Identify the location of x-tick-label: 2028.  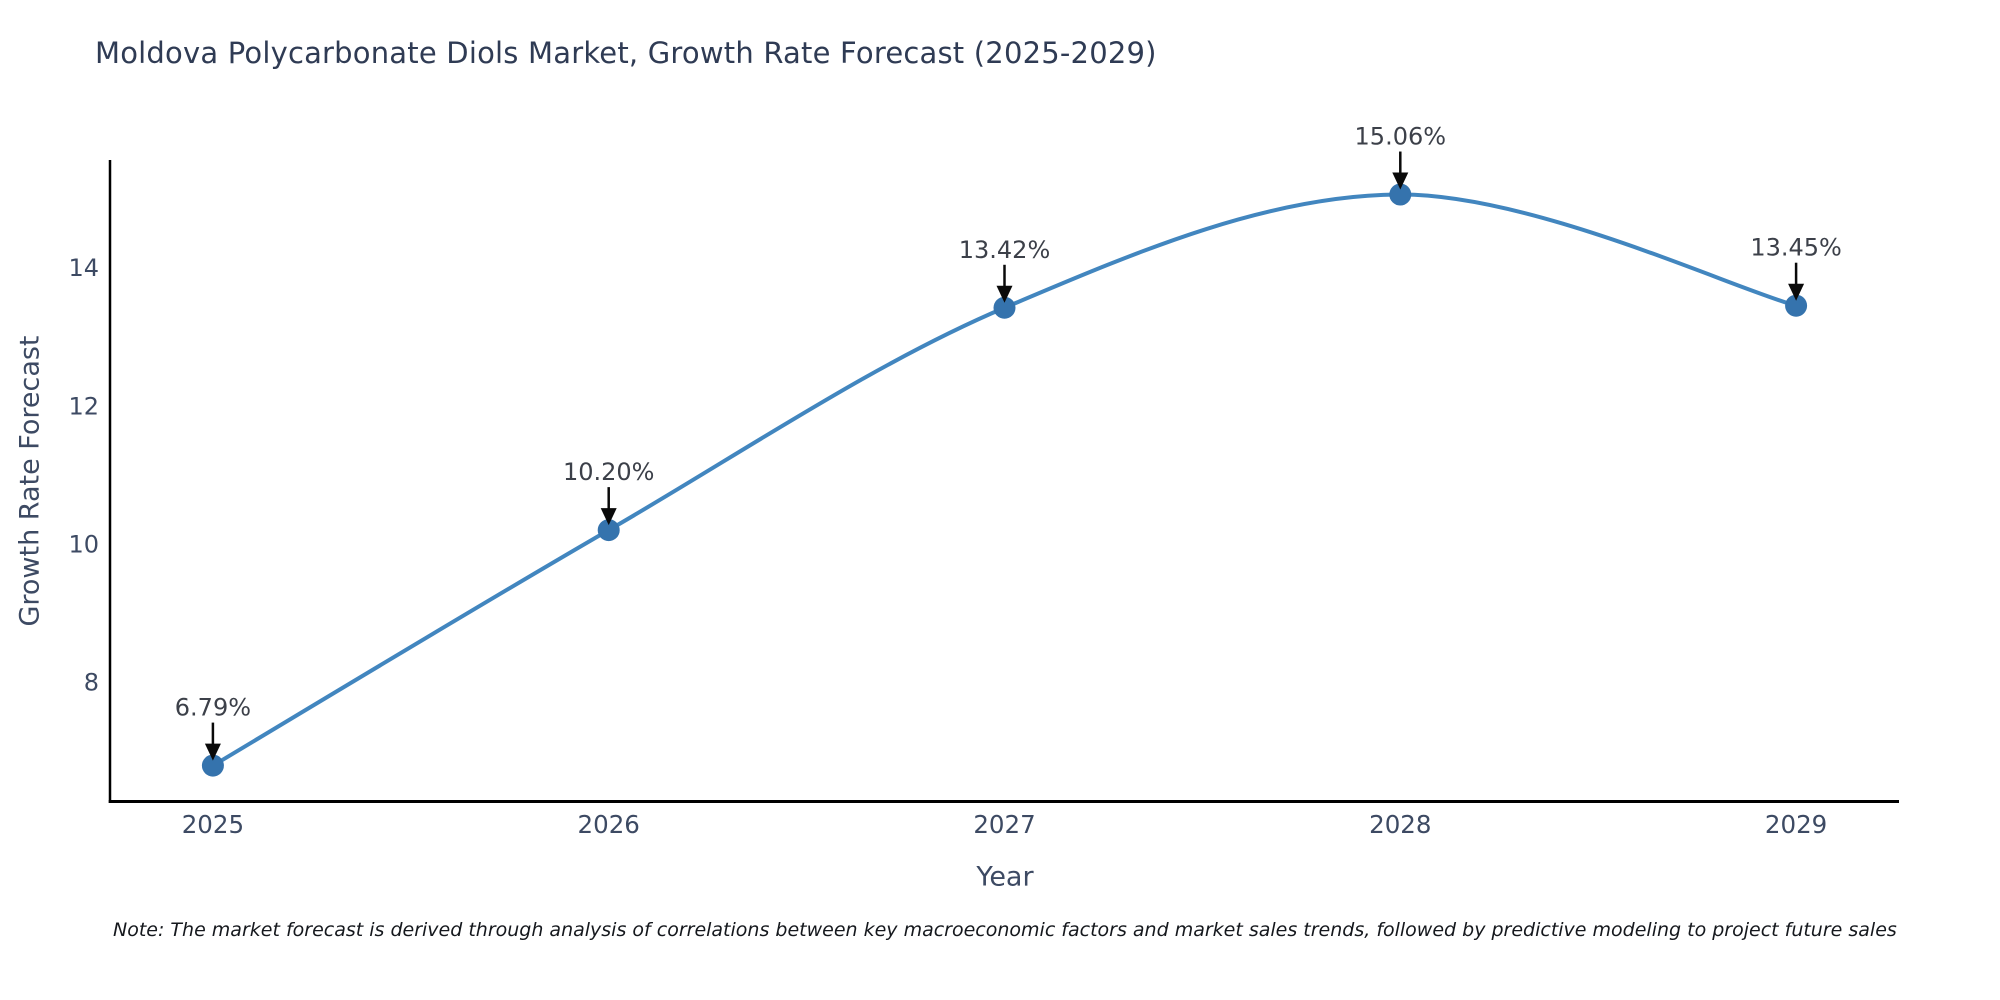
(1400, 824).